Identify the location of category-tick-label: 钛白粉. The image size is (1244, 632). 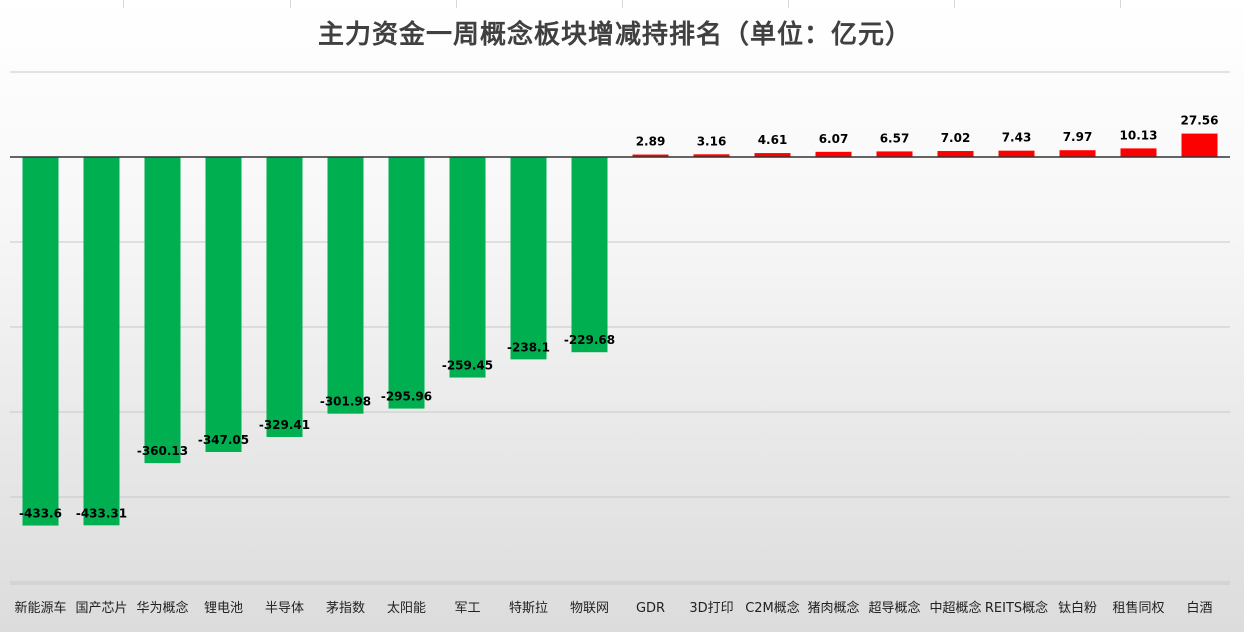
(1077, 608).